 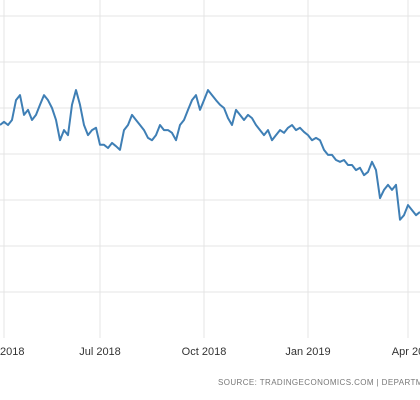 I want to click on x-tick-label: 2018, so click(x=12, y=352).